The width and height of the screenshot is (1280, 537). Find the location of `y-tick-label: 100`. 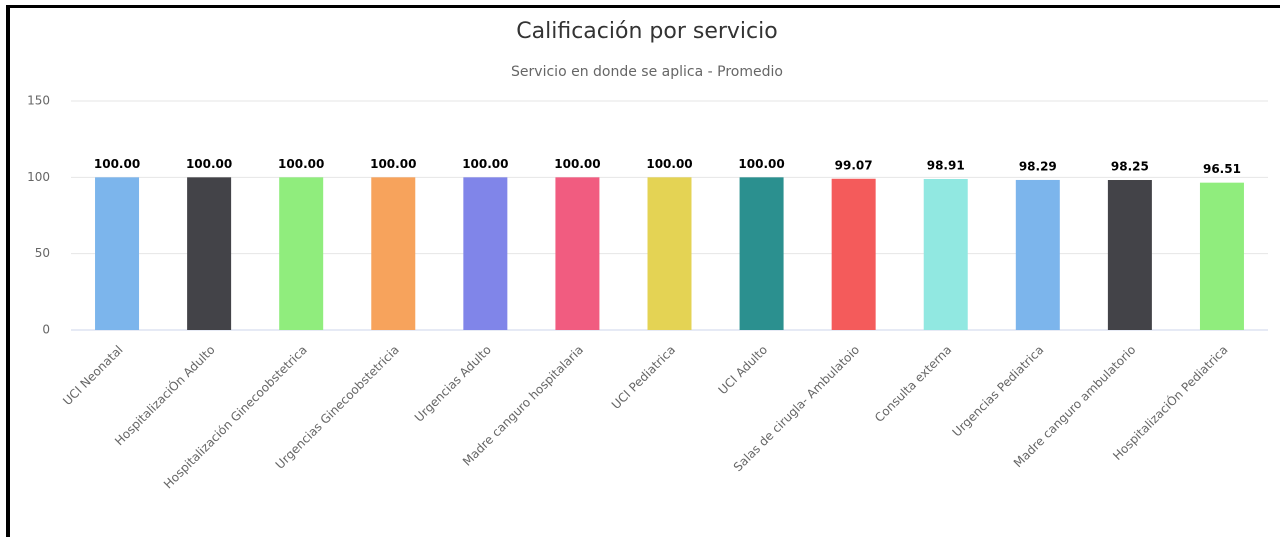

y-tick-label: 100 is located at coordinates (38, 177).